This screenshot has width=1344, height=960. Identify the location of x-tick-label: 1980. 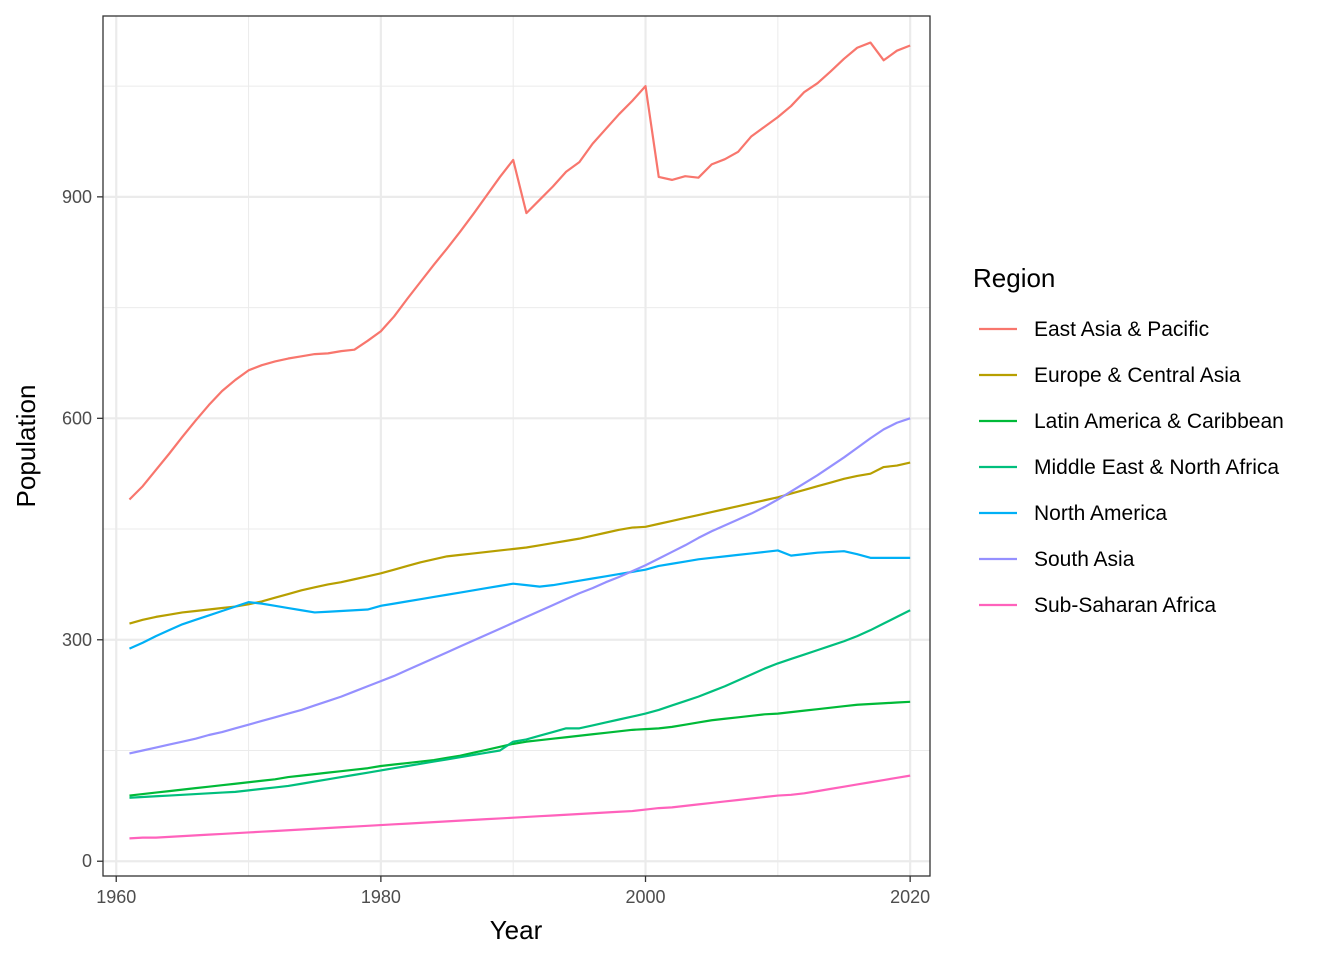
(381, 897).